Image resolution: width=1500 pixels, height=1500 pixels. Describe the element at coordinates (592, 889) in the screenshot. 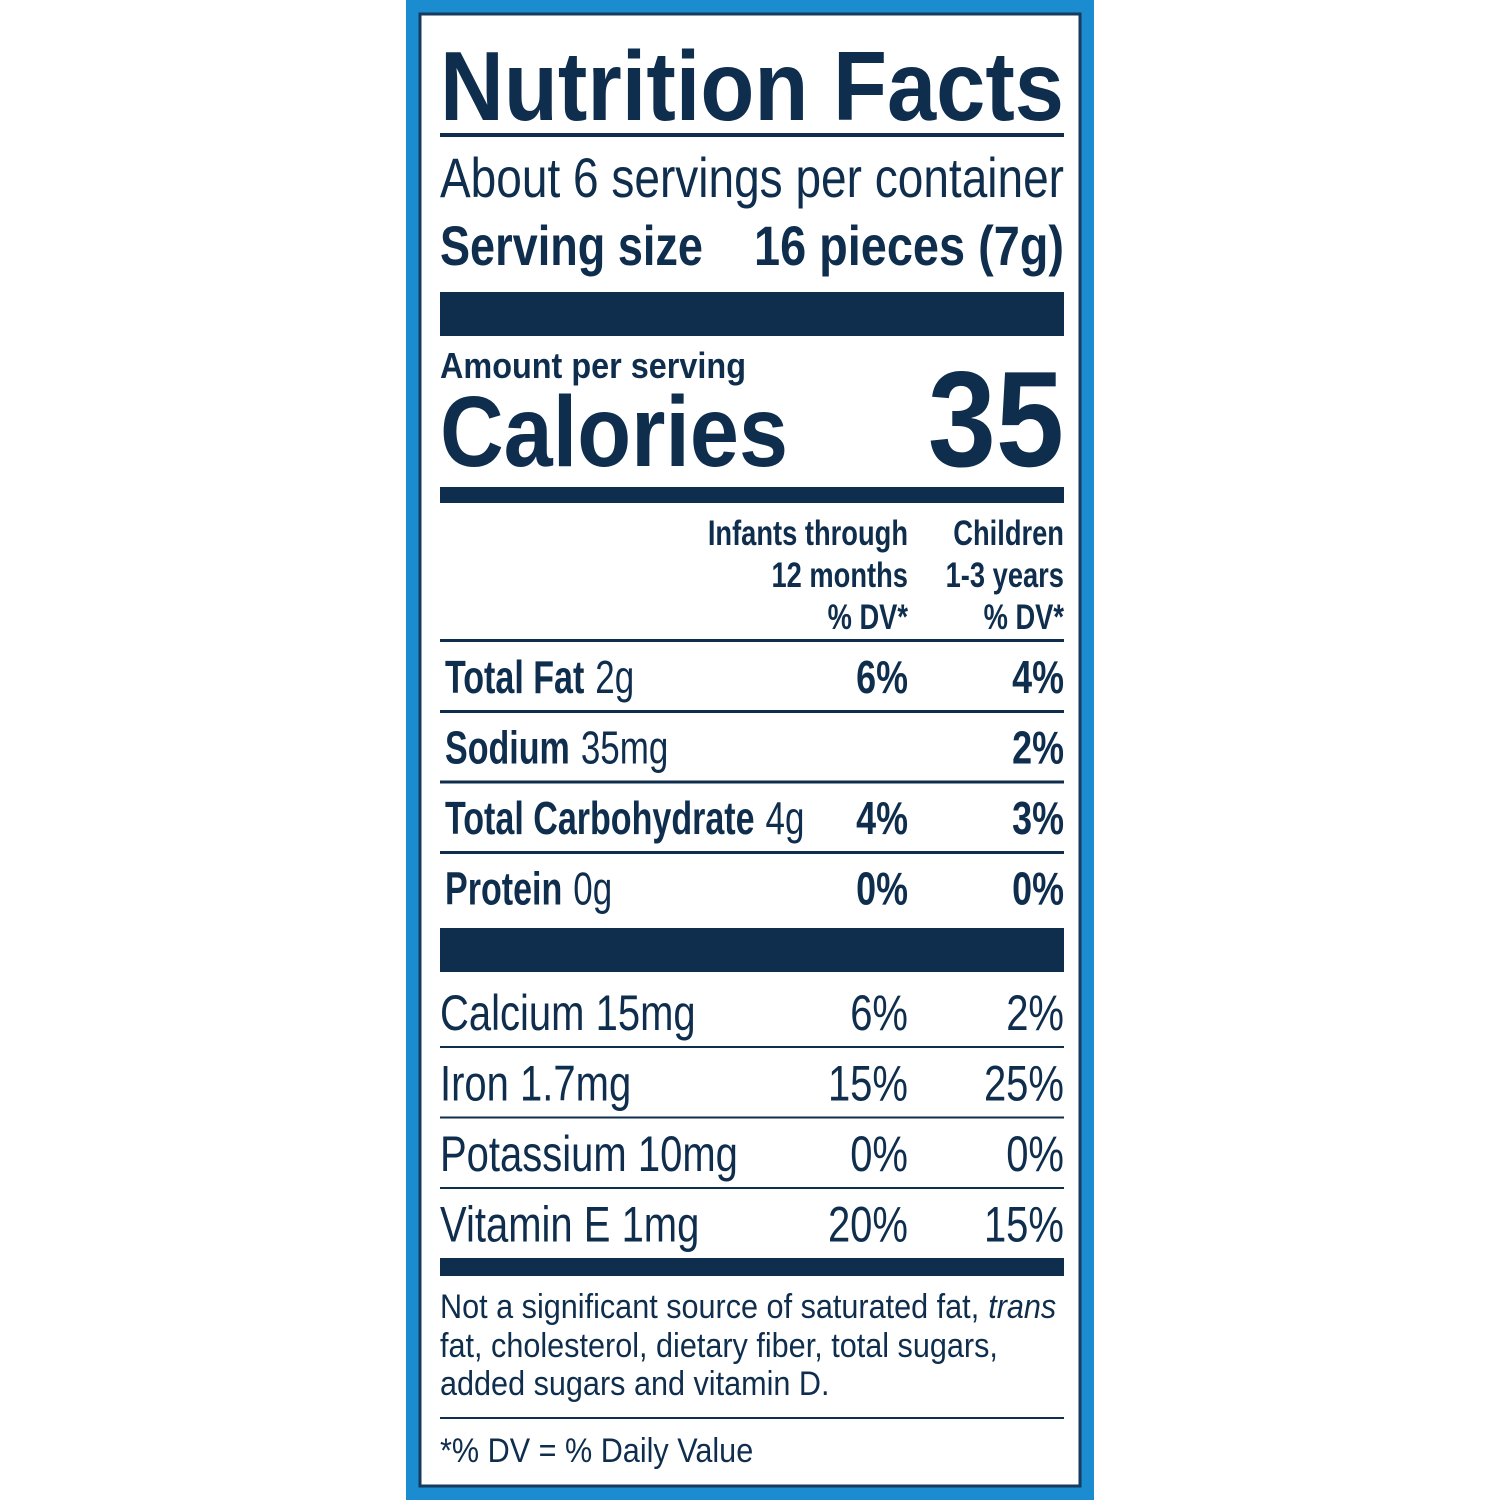

I see `nutrient-amount: 0g` at that location.